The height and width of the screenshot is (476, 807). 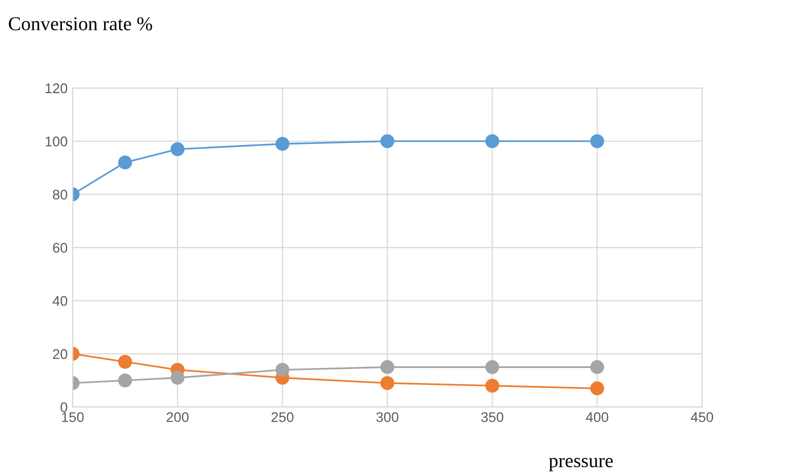 I want to click on y-tick-label: 60, so click(x=60, y=247).